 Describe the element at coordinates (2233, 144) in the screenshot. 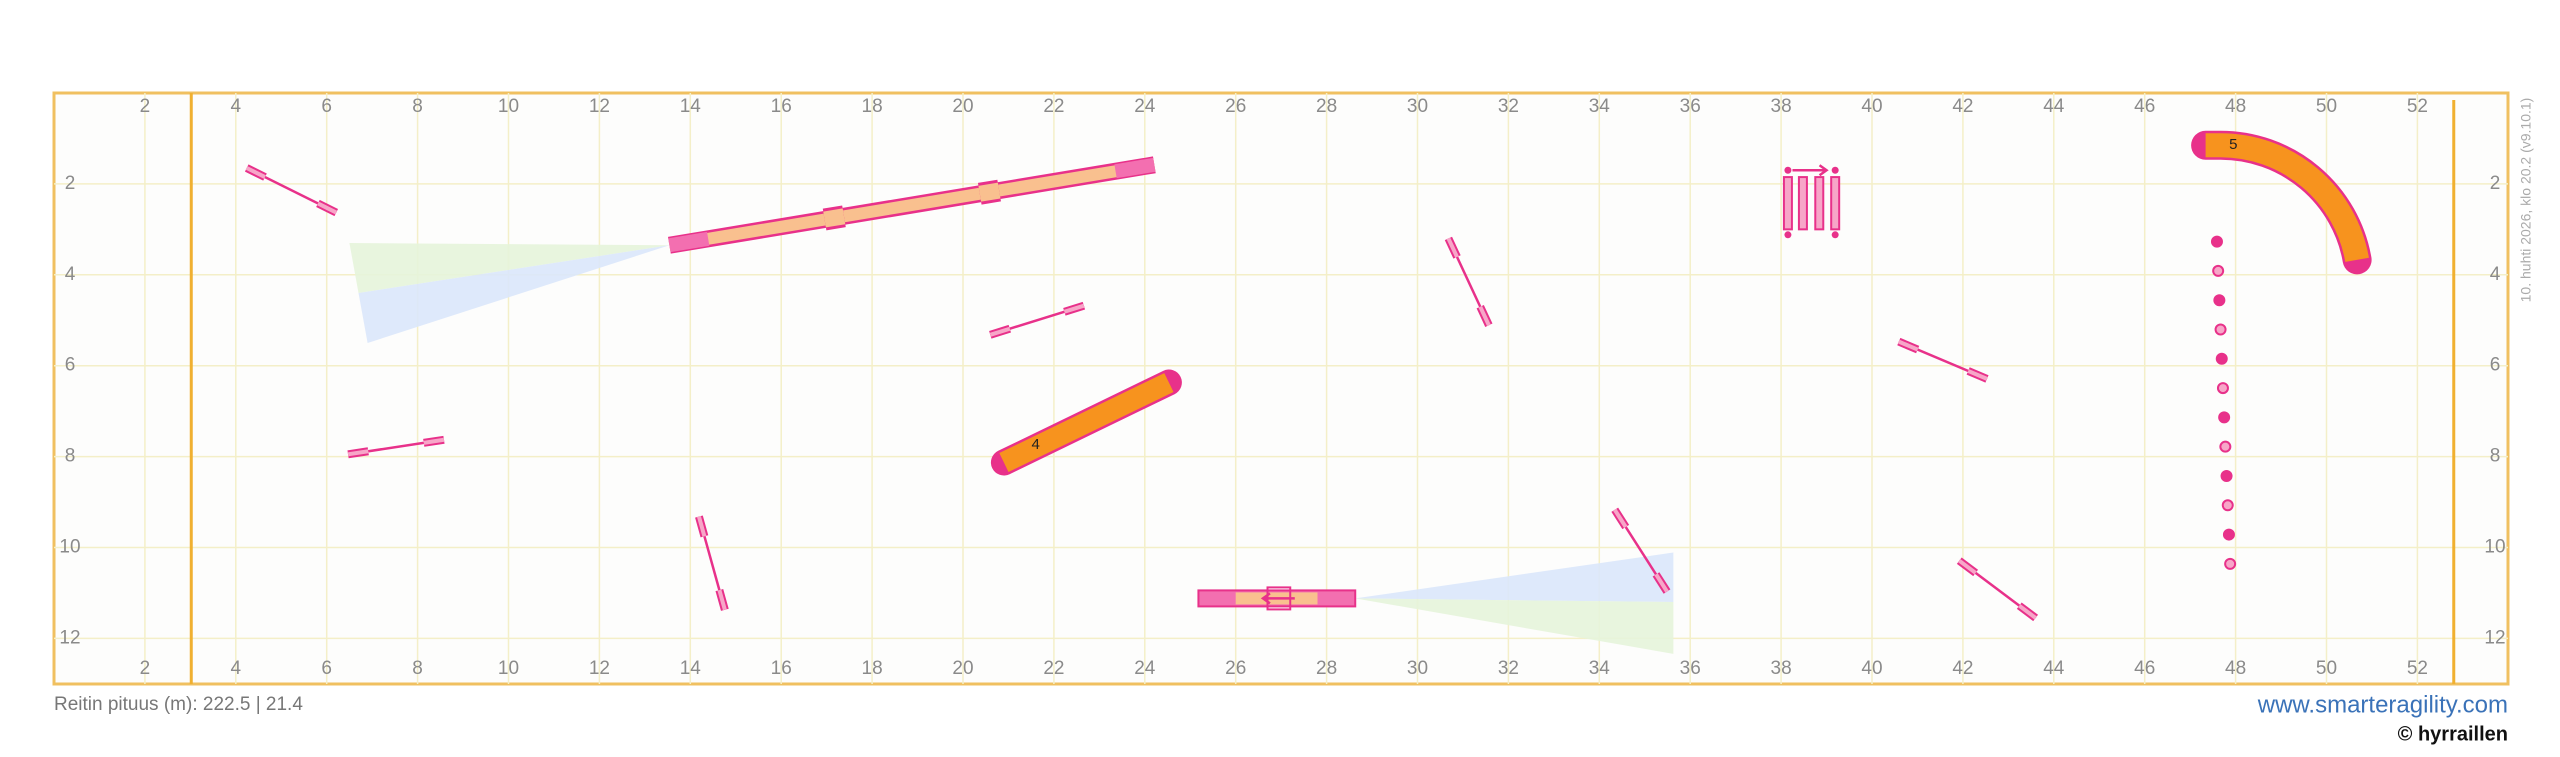

I see `obstacle-number: 5` at that location.